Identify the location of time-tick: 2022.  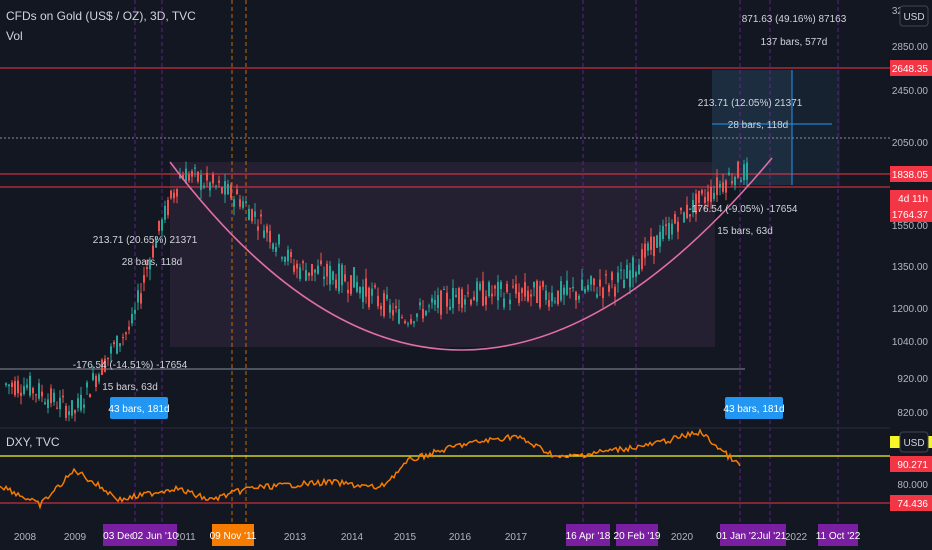
(796, 537).